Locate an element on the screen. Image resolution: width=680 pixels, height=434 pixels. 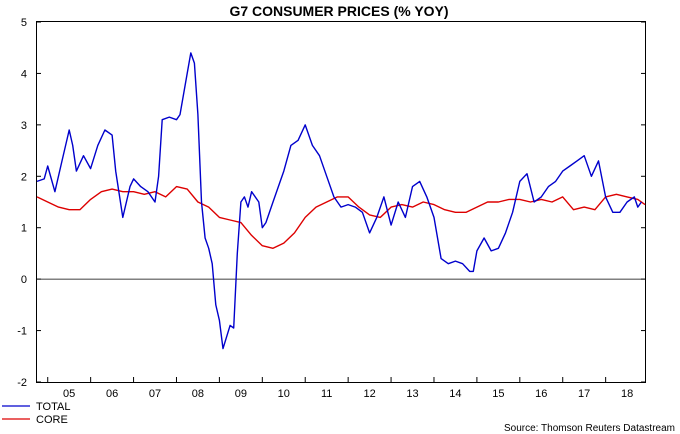
legend-label-core: CORE is located at coordinates (52, 420).